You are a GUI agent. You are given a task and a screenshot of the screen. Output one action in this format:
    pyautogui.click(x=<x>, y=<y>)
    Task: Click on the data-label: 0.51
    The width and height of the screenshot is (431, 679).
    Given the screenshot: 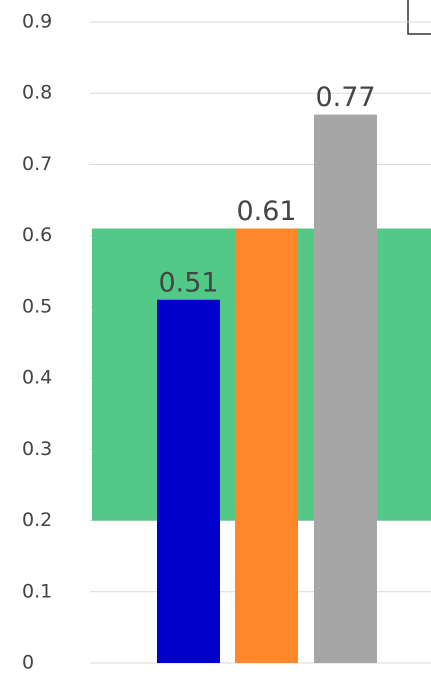 What is the action you would take?
    pyautogui.click(x=188, y=282)
    